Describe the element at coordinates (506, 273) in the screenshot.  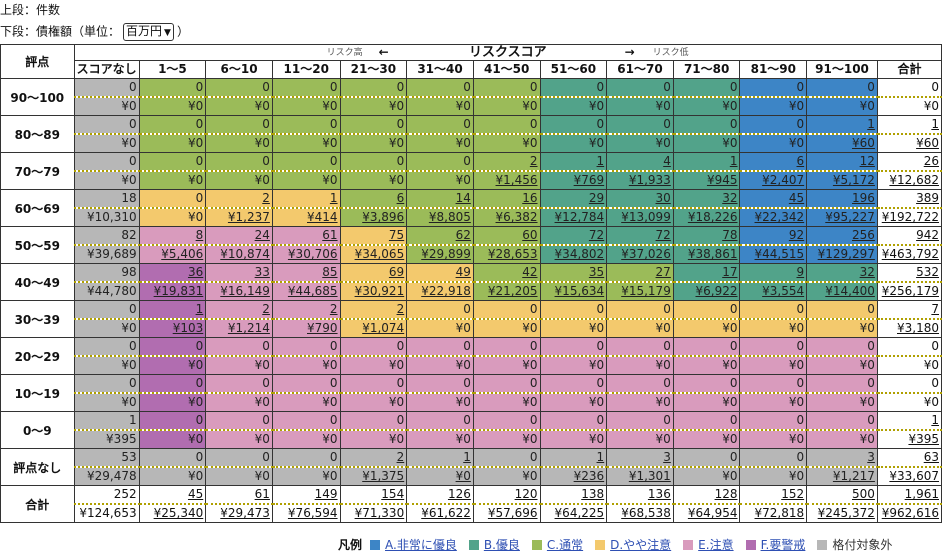
I see `count-cell-link: 42` at that location.